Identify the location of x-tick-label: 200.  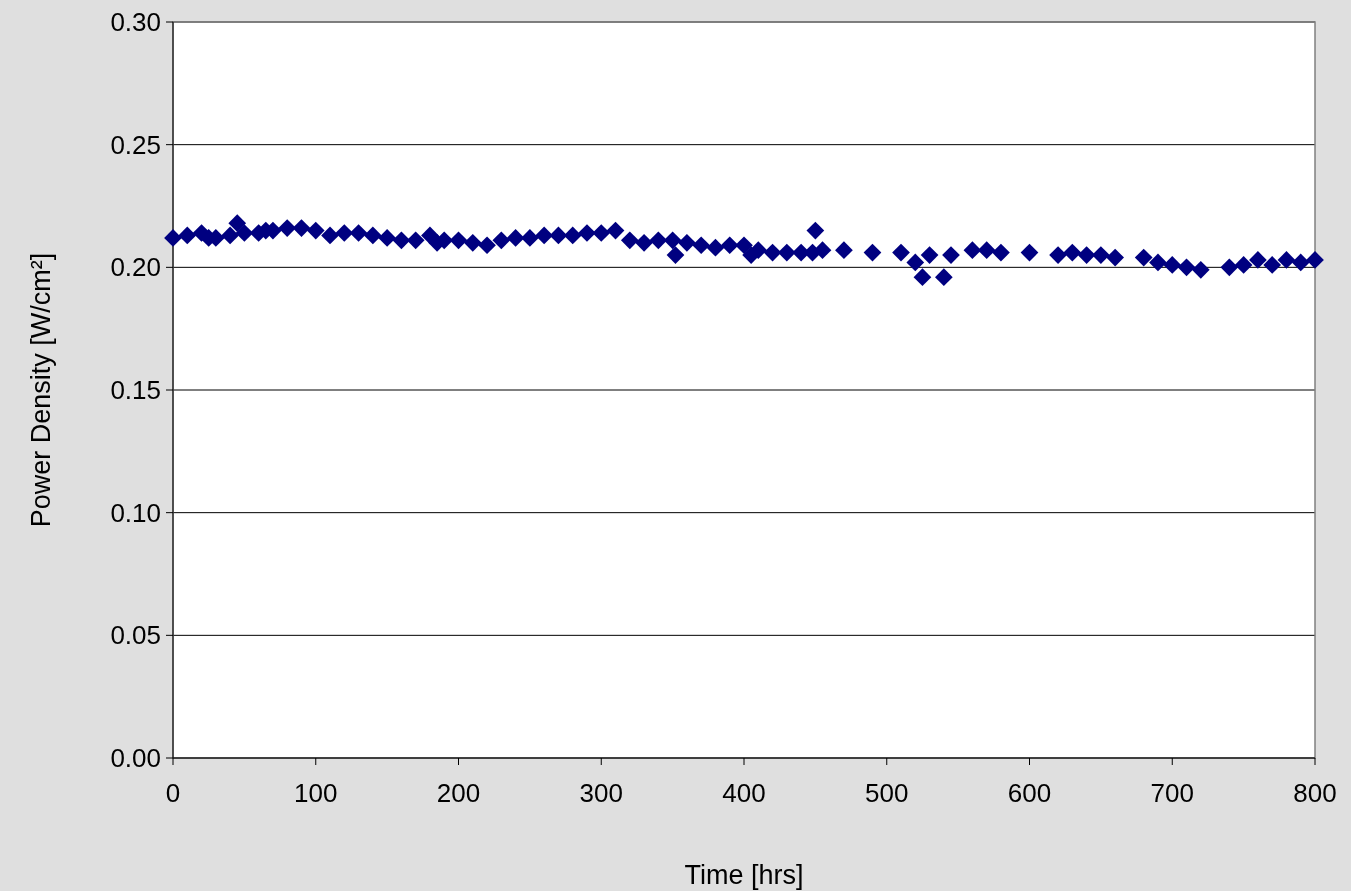
(458, 793).